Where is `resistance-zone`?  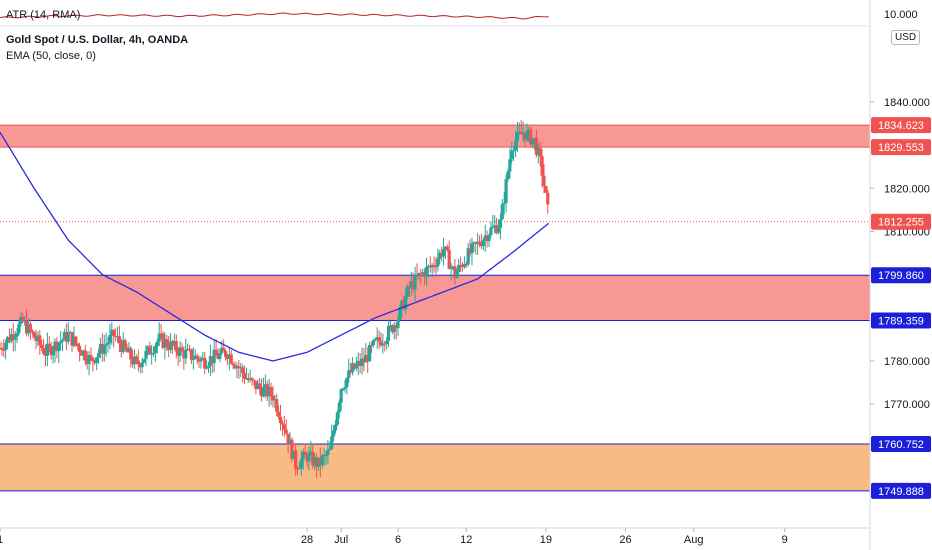
resistance-zone is located at coordinates (435, 136).